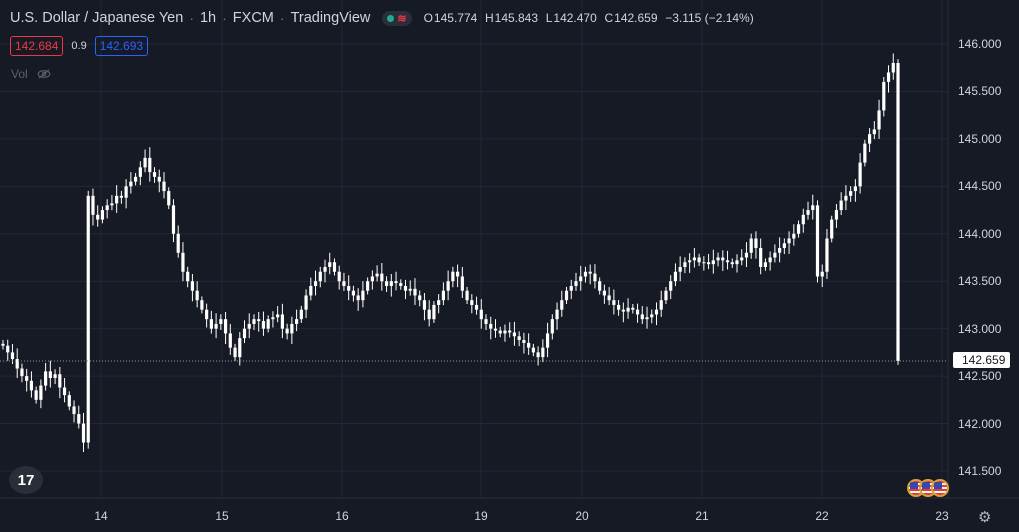 This screenshot has width=1019, height=532. Describe the element at coordinates (31, 74) in the screenshot. I see `volume-indicator: Vol` at that location.